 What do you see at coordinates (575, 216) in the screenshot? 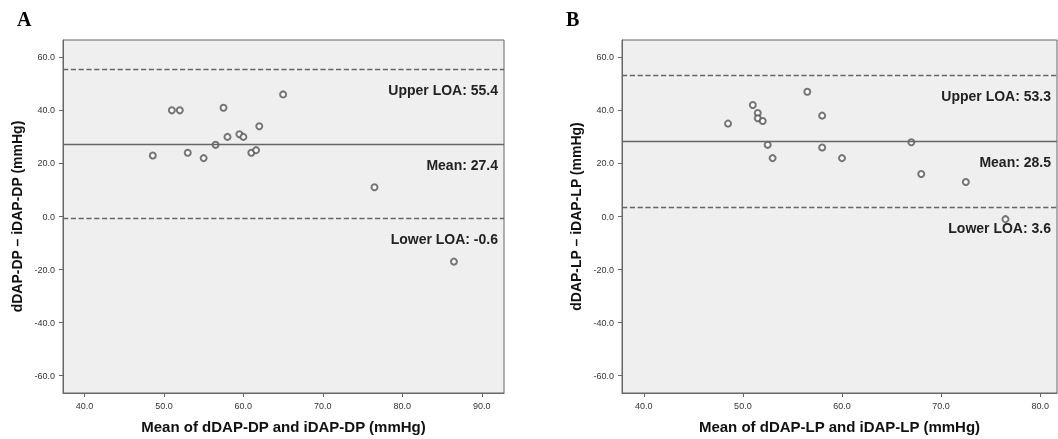
I see `y-axis-title: dDAP-LP – iDAP-LP (mmHg)` at bounding box center [575, 216].